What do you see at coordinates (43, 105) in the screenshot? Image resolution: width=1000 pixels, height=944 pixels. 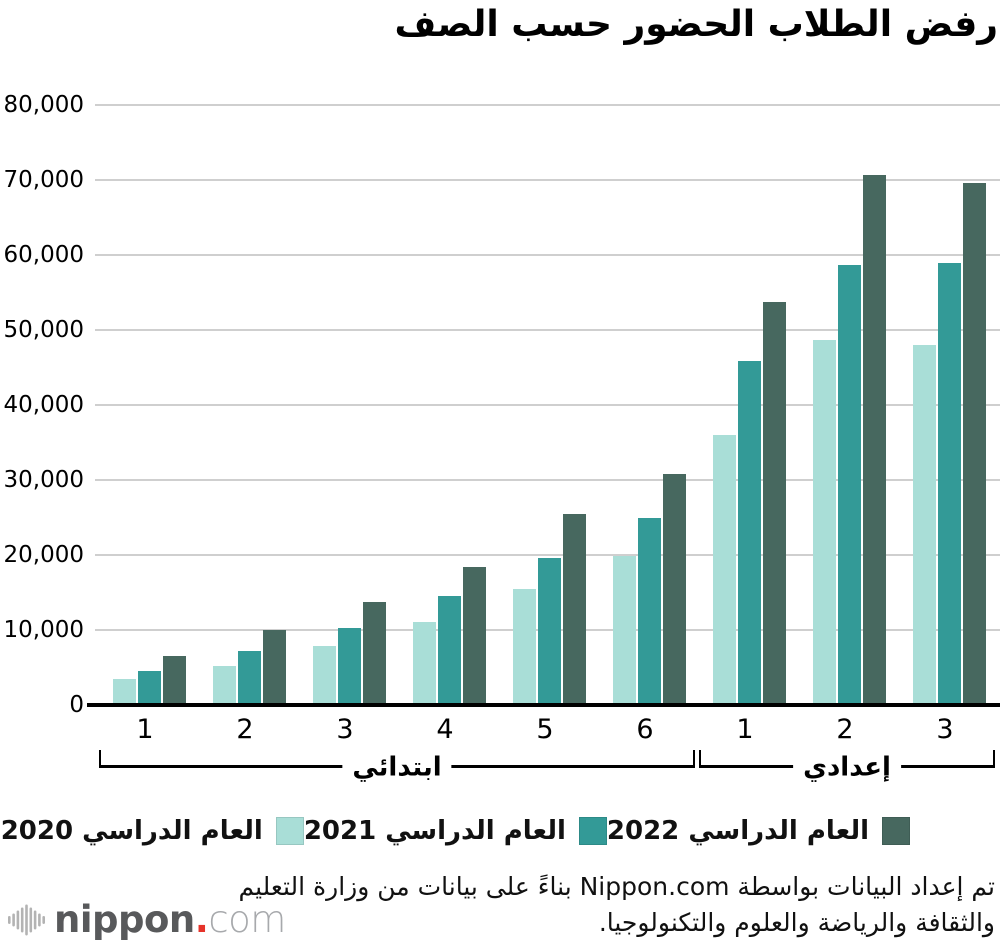 I see `y-axis-tick-label: 80,000` at bounding box center [43, 105].